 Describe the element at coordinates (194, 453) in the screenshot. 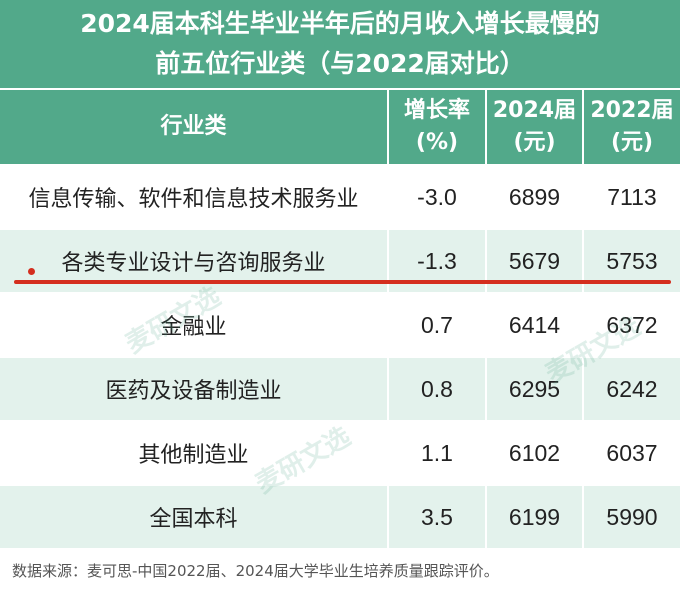

I see `industry-cell: 其他制造业` at that location.